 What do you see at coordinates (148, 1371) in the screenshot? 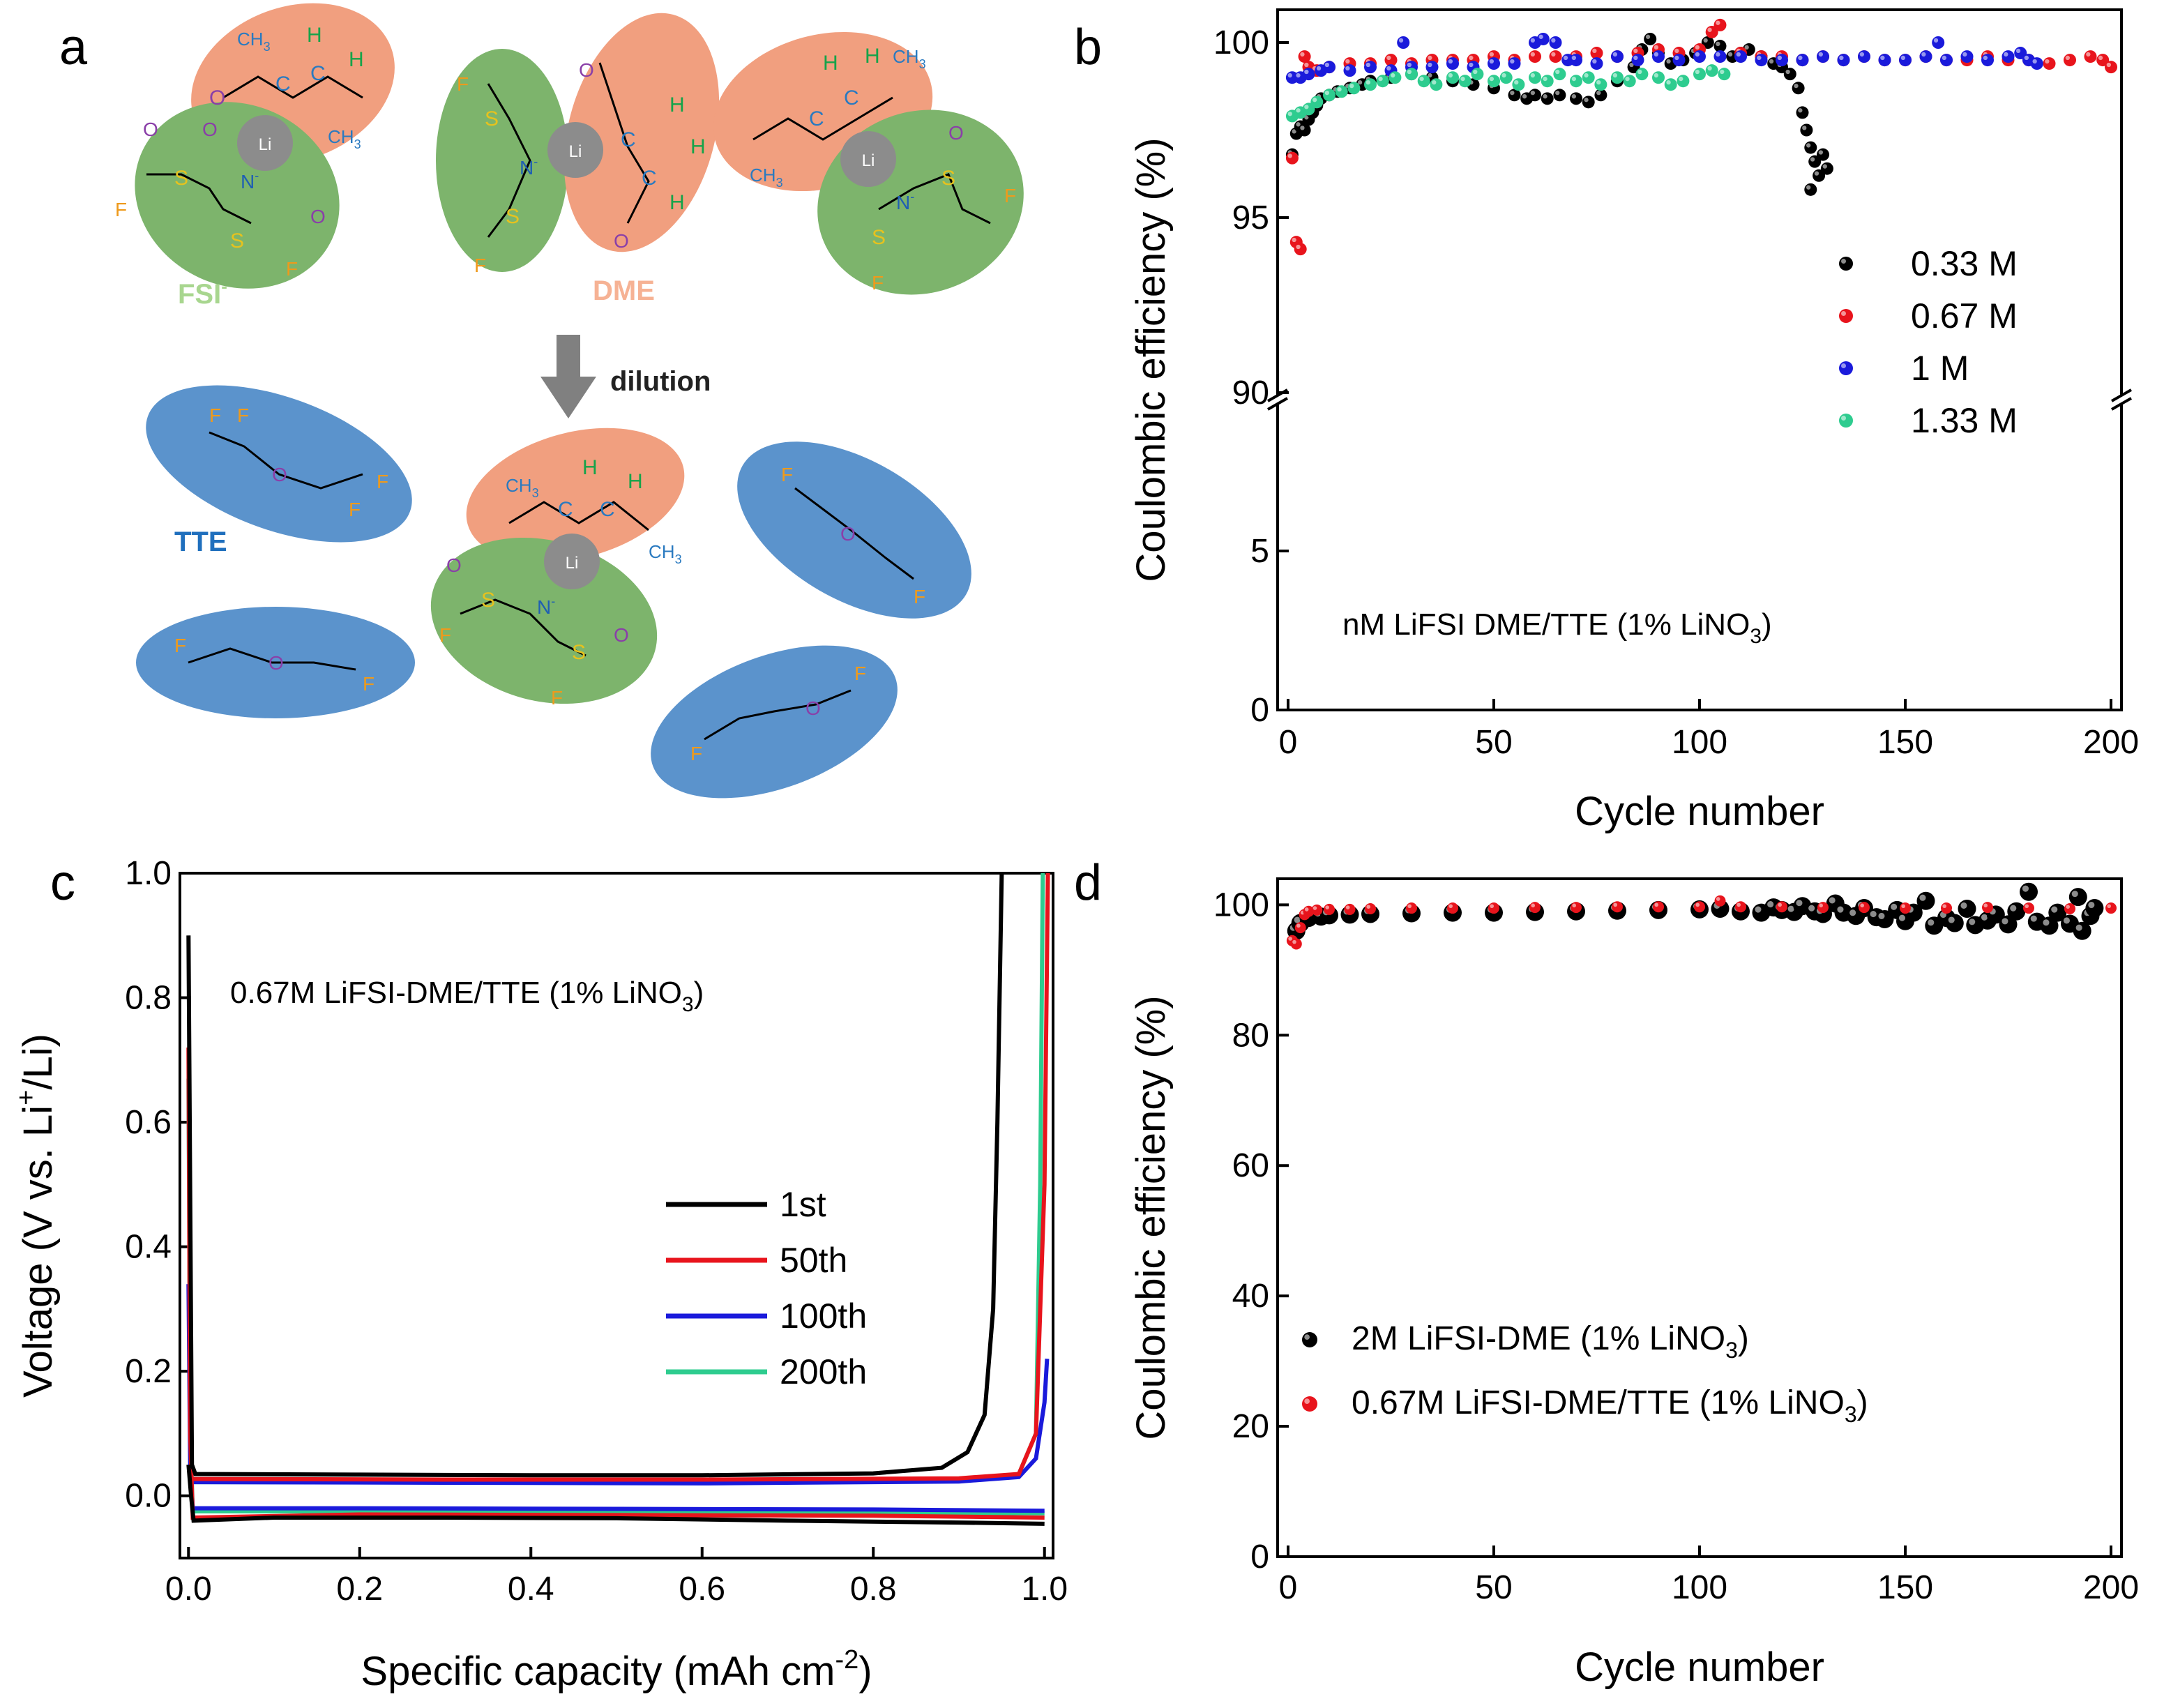
I see `y-tick-label: 0.2` at bounding box center [148, 1371].